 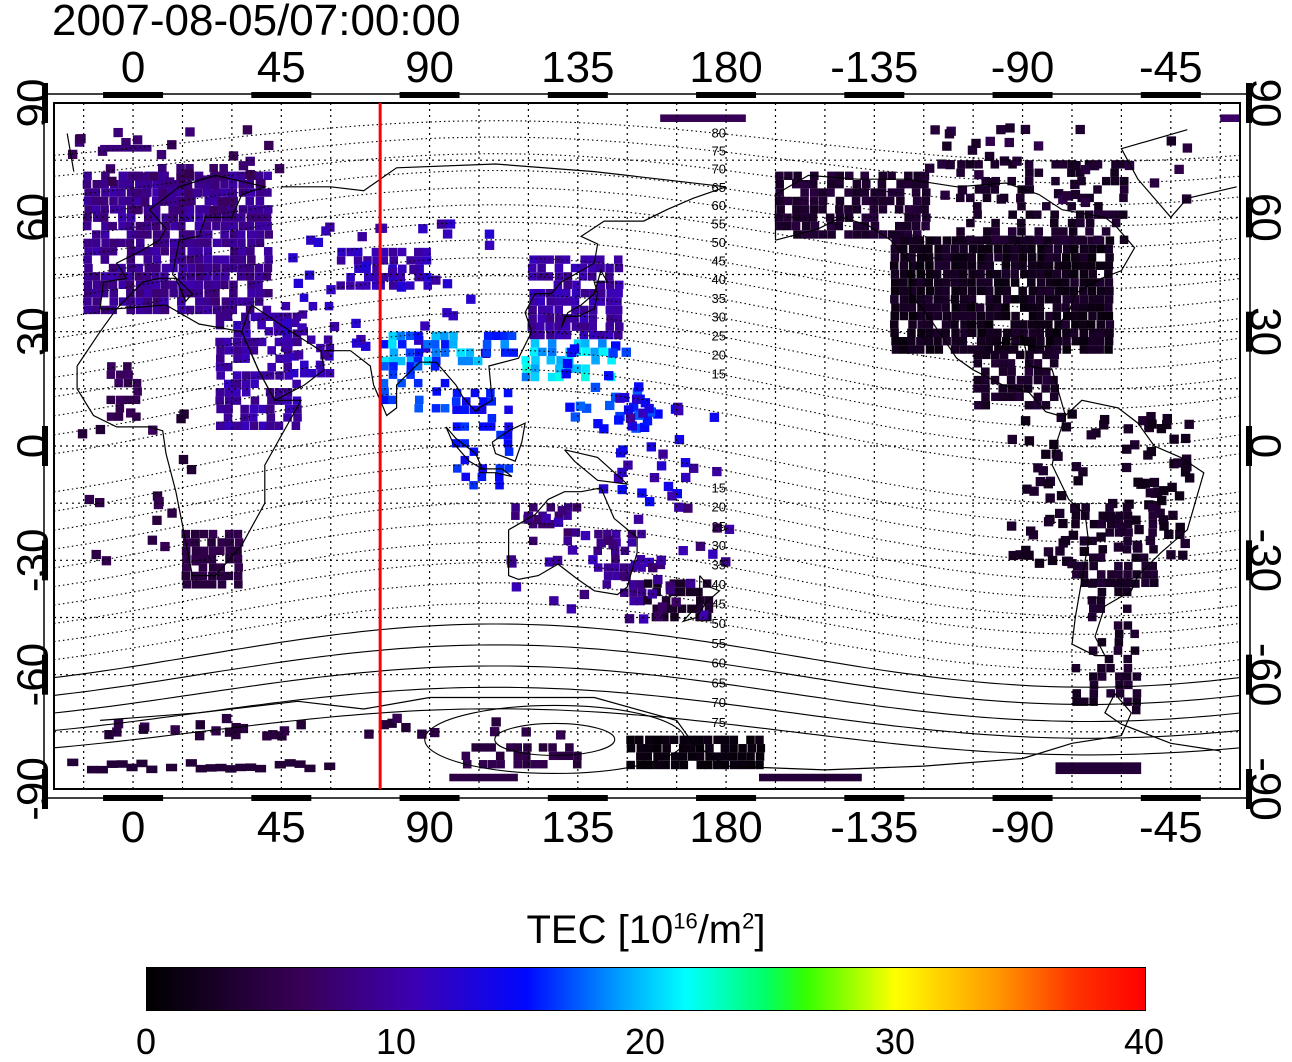 What do you see at coordinates (645, 1041) in the screenshot?
I see `colorbar-tick-label: 20` at bounding box center [645, 1041].